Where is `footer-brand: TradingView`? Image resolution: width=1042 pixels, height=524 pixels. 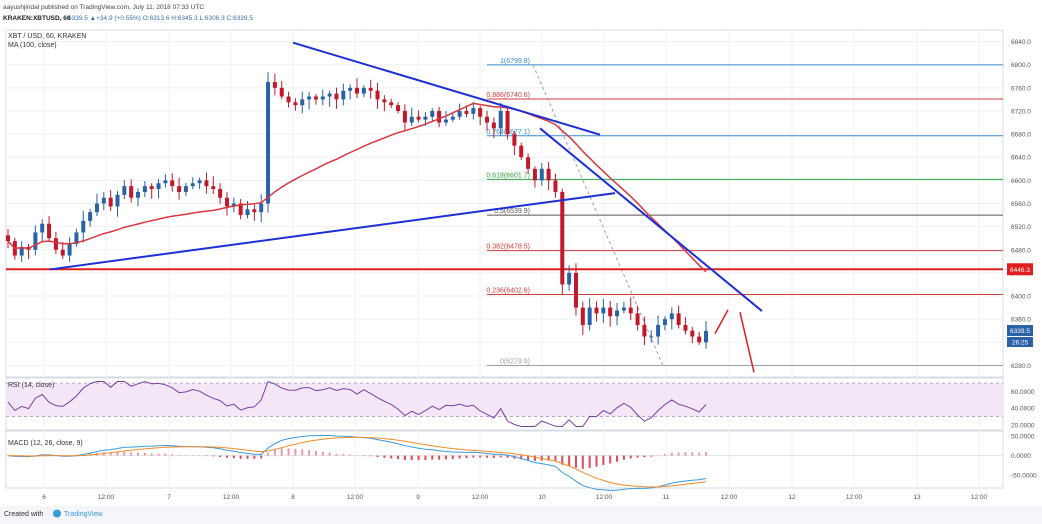
footer-brand: TradingView is located at coordinates (83, 514).